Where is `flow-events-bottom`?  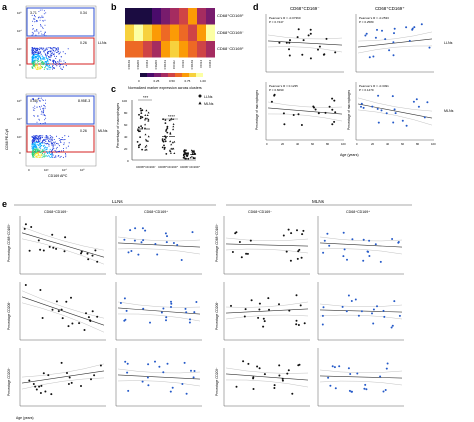
flow-events-bottom is located at coordinates (50, 128).